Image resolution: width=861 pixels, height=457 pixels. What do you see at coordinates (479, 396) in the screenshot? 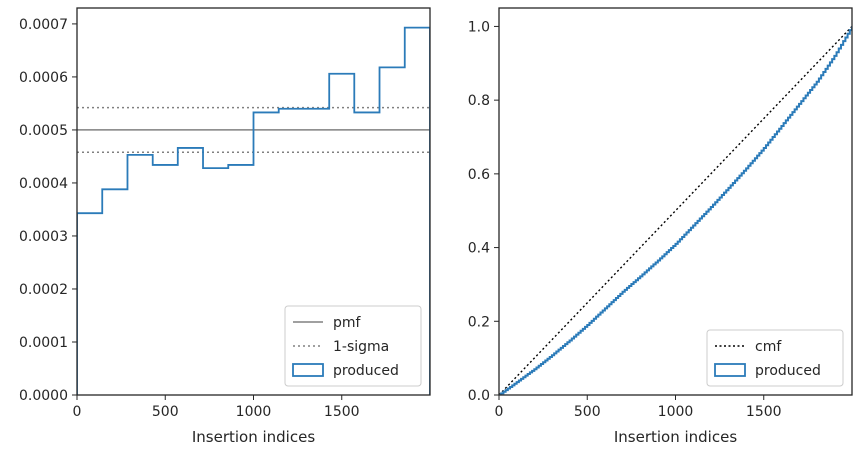
I see `right-y-tick-label: 0.0` at bounding box center [479, 396].